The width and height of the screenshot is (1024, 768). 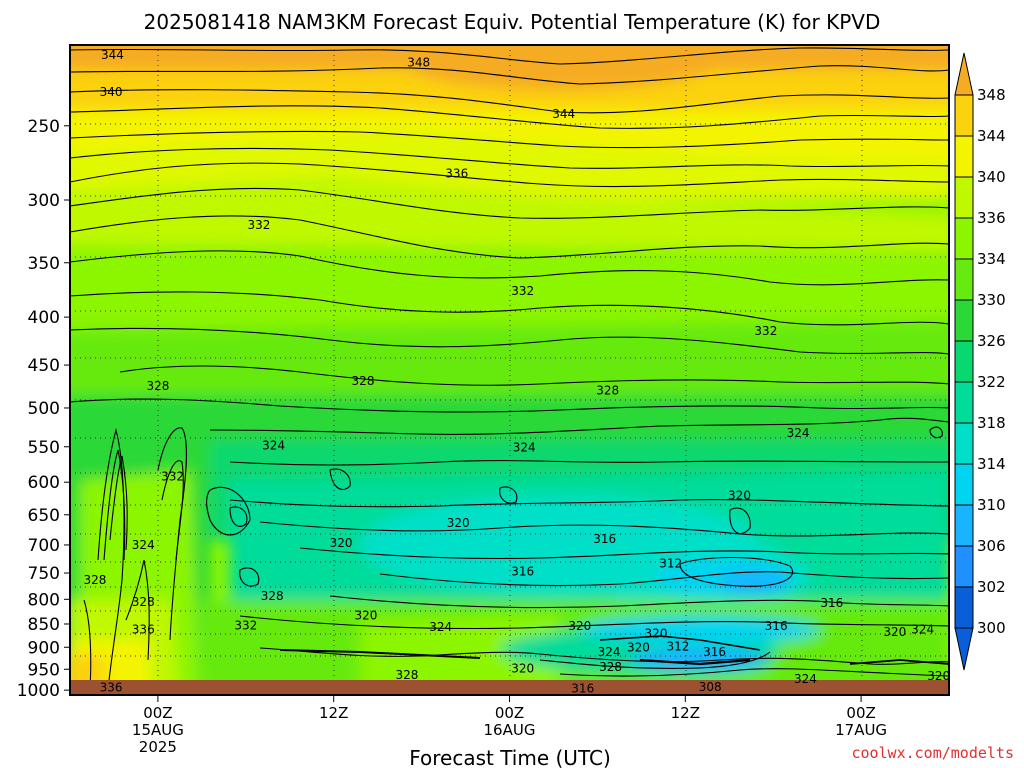 What do you see at coordinates (991, 136) in the screenshot?
I see `colorbar-label: 344` at bounding box center [991, 136].